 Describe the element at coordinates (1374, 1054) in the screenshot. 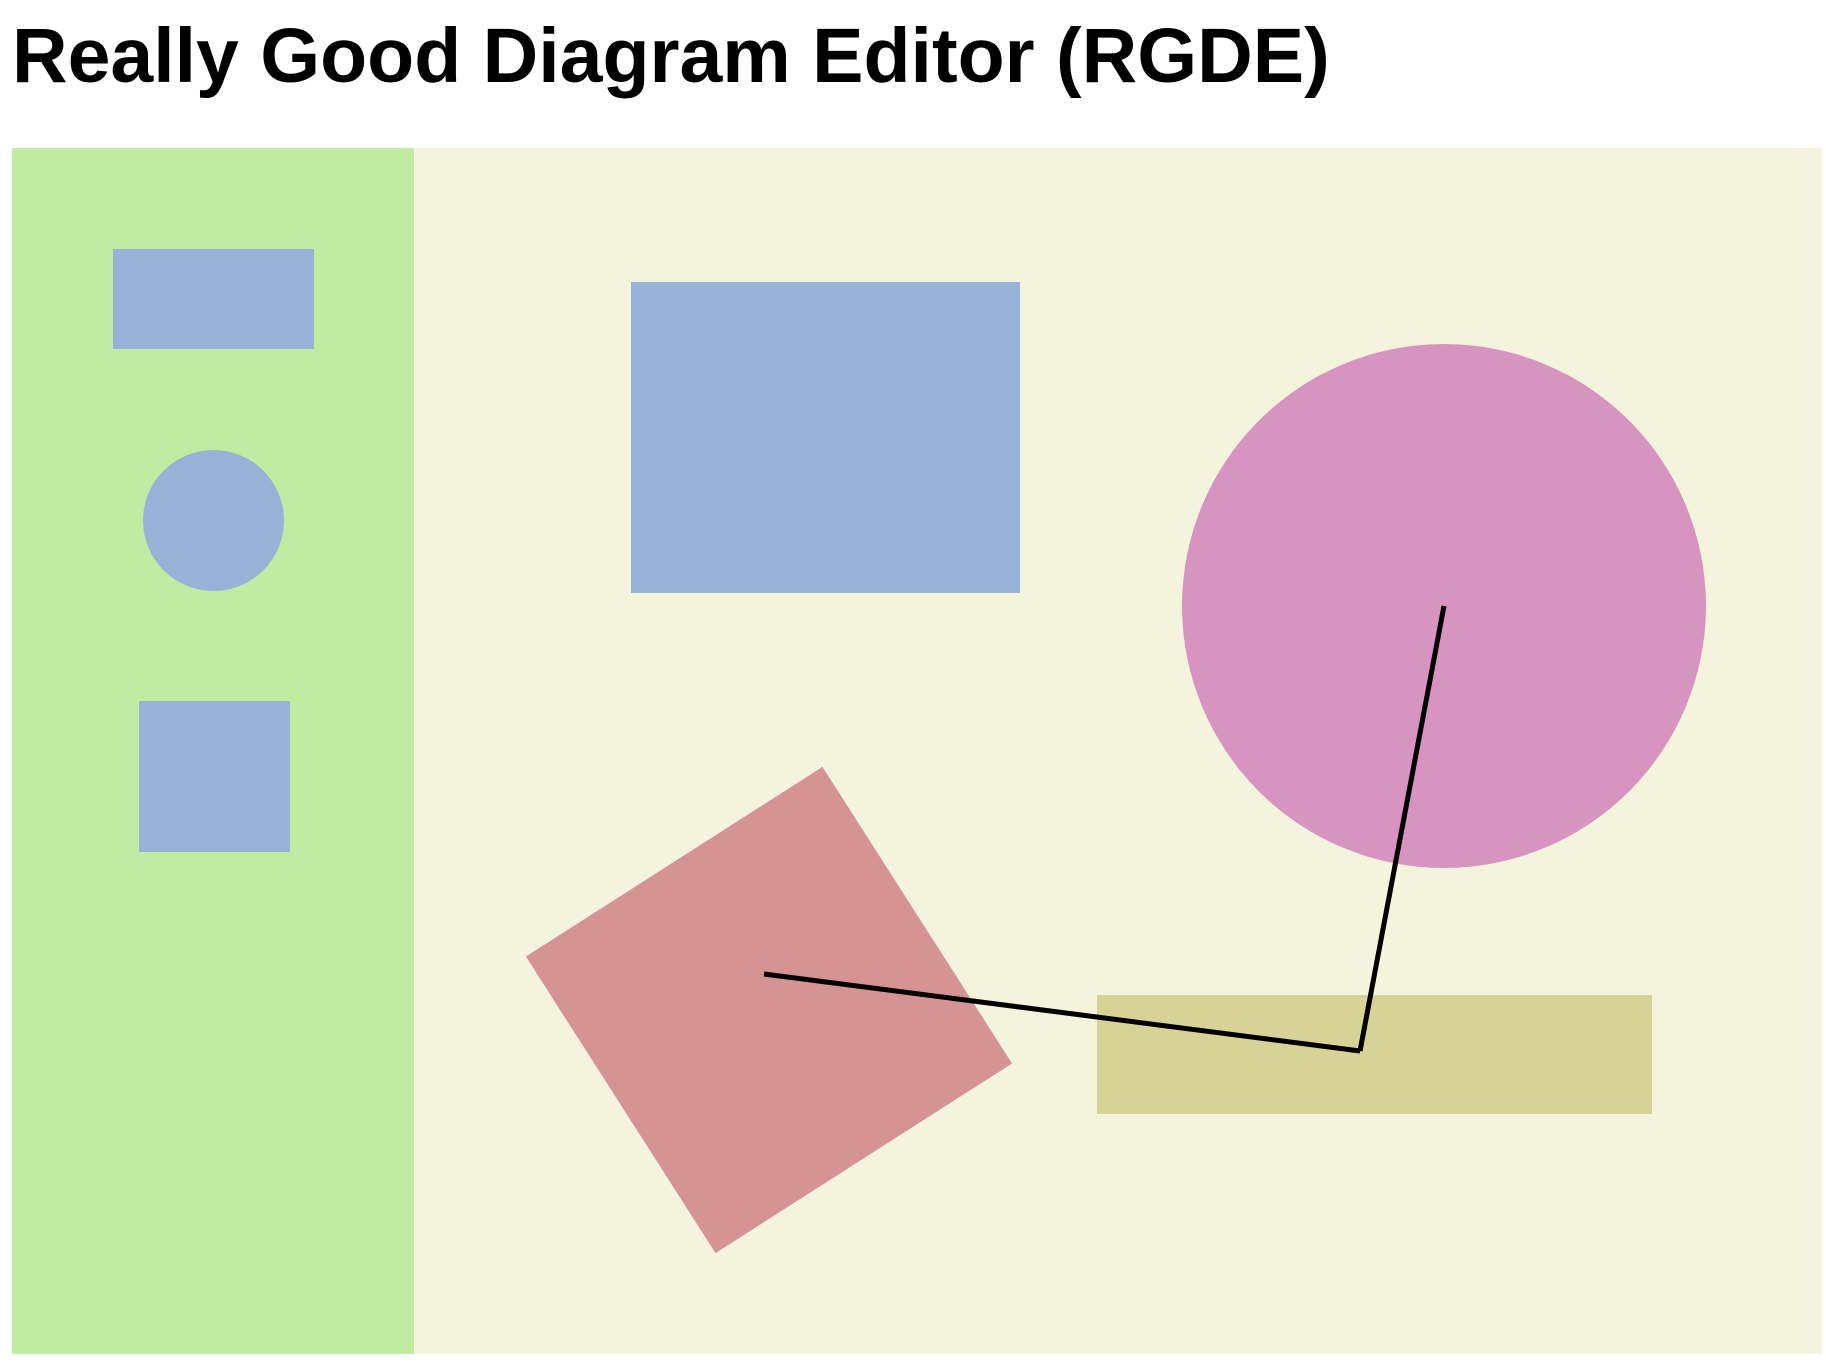

I see `canvas-olive-rectangle` at that location.